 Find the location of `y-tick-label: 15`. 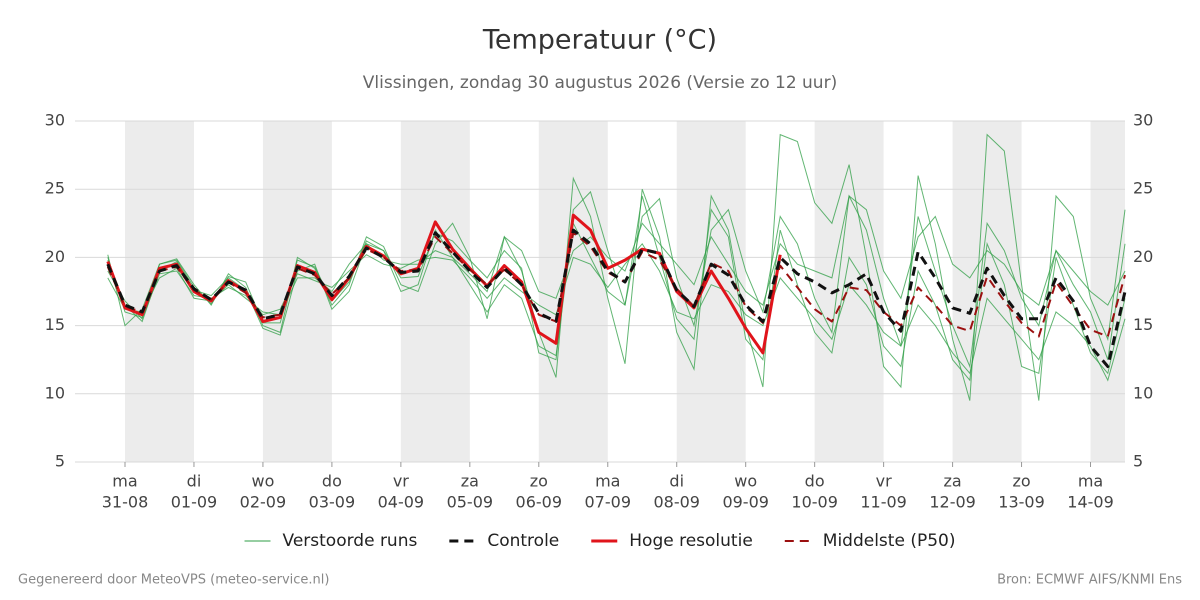

y-tick-label: 15 is located at coordinates (55, 324).